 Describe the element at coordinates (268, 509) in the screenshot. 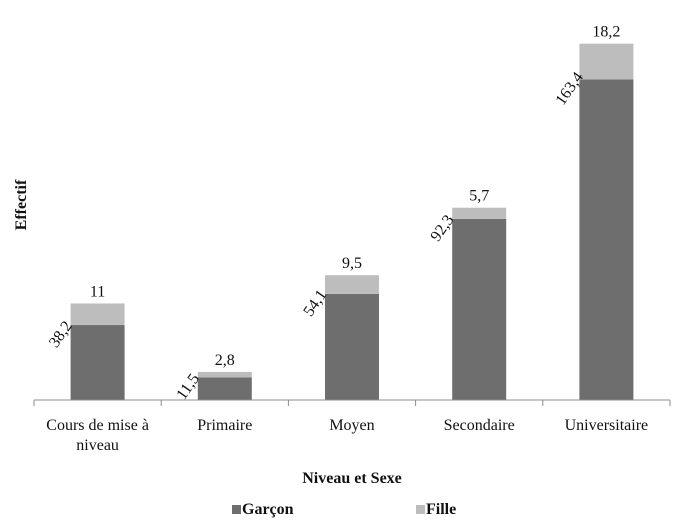

I see `legend-label-garcon: Garçon` at that location.